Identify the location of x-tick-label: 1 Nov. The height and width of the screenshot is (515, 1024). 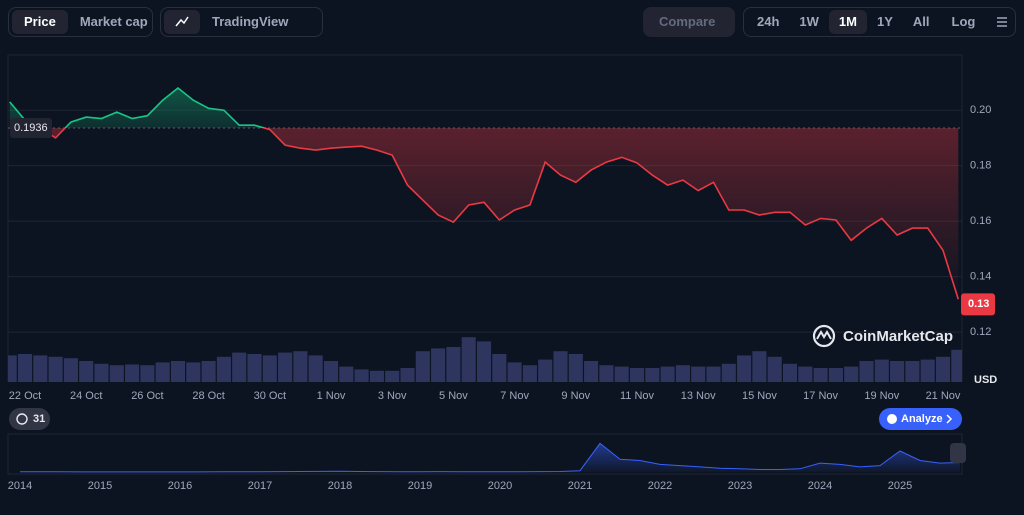
(331, 396).